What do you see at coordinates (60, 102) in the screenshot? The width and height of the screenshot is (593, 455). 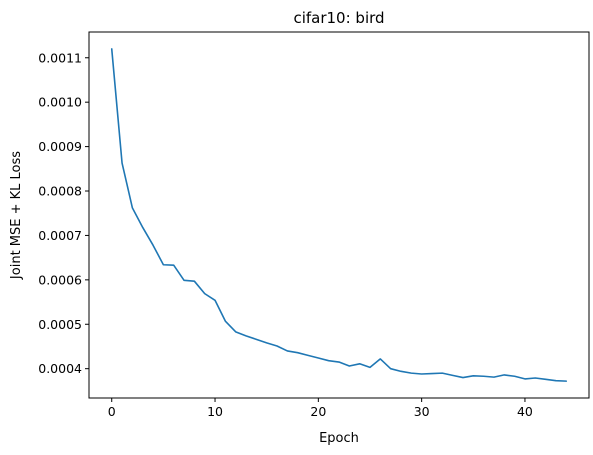 I see `y-tick-label: 0.0010` at bounding box center [60, 102].